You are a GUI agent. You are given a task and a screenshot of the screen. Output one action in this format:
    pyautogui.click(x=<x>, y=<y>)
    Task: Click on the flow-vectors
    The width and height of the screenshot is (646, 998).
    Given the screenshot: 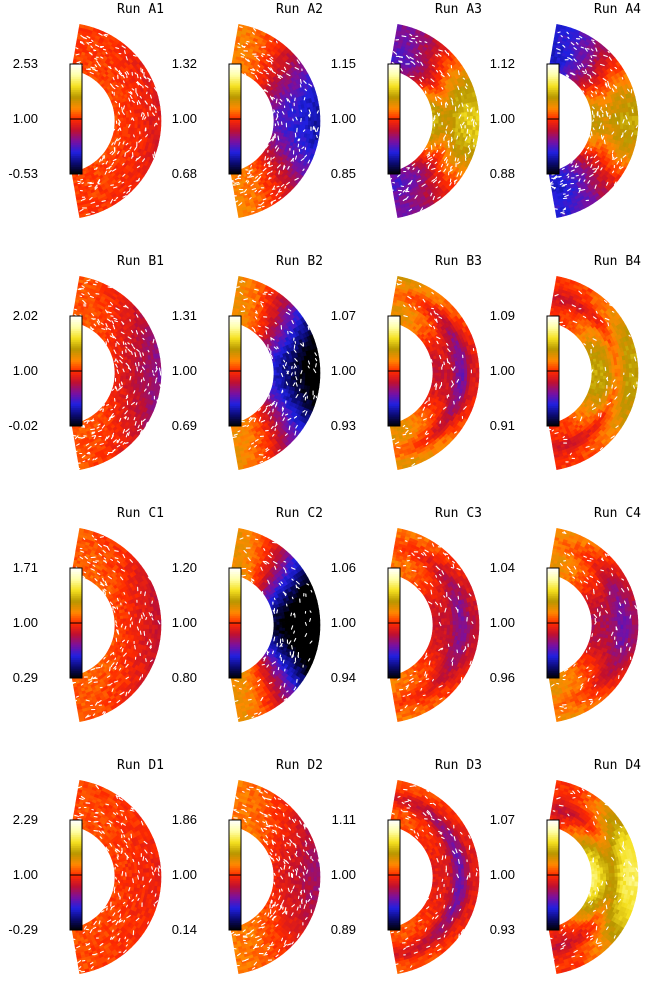 What is the action you would take?
    pyautogui.click(x=593, y=123)
    